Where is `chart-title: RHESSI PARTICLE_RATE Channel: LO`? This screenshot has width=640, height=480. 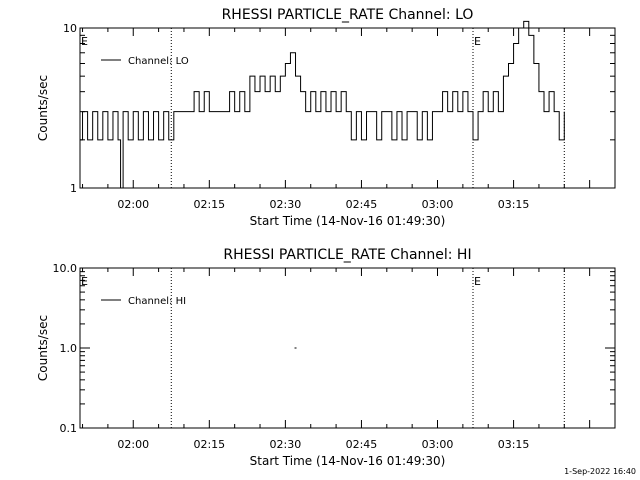
chart-title: RHESSI PARTICLE_RATE Channel: LO is located at coordinates (348, 15).